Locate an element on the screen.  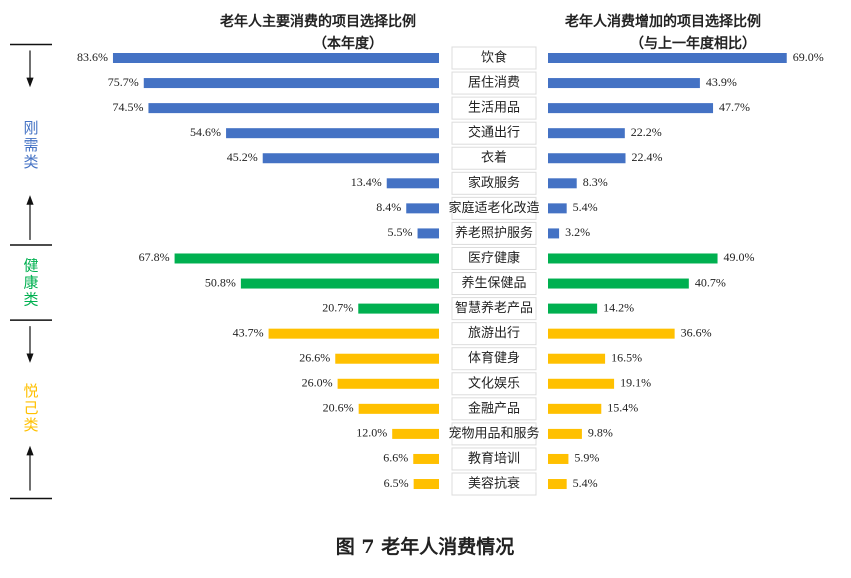
category-label: 宠物用品和服务 is located at coordinates (493, 433).